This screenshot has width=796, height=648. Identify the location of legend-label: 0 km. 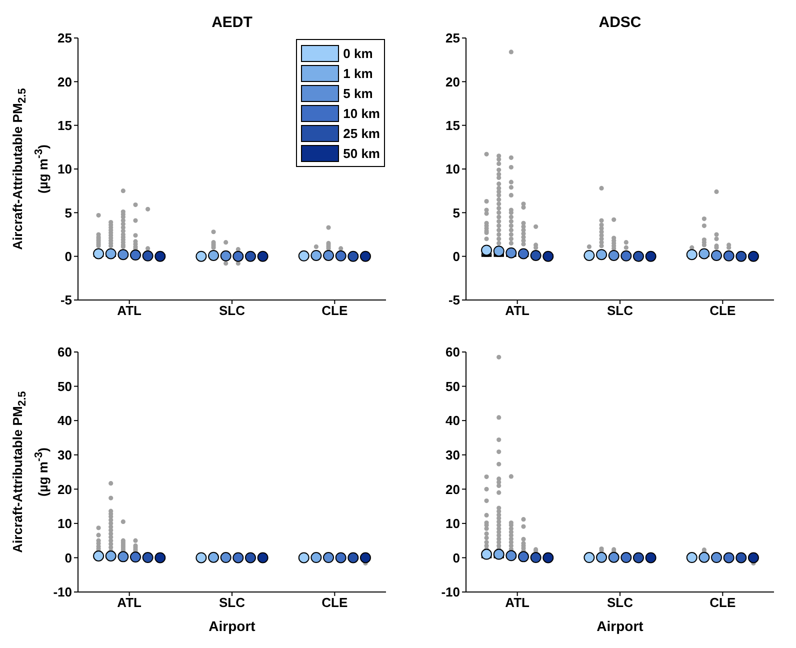
(358, 53).